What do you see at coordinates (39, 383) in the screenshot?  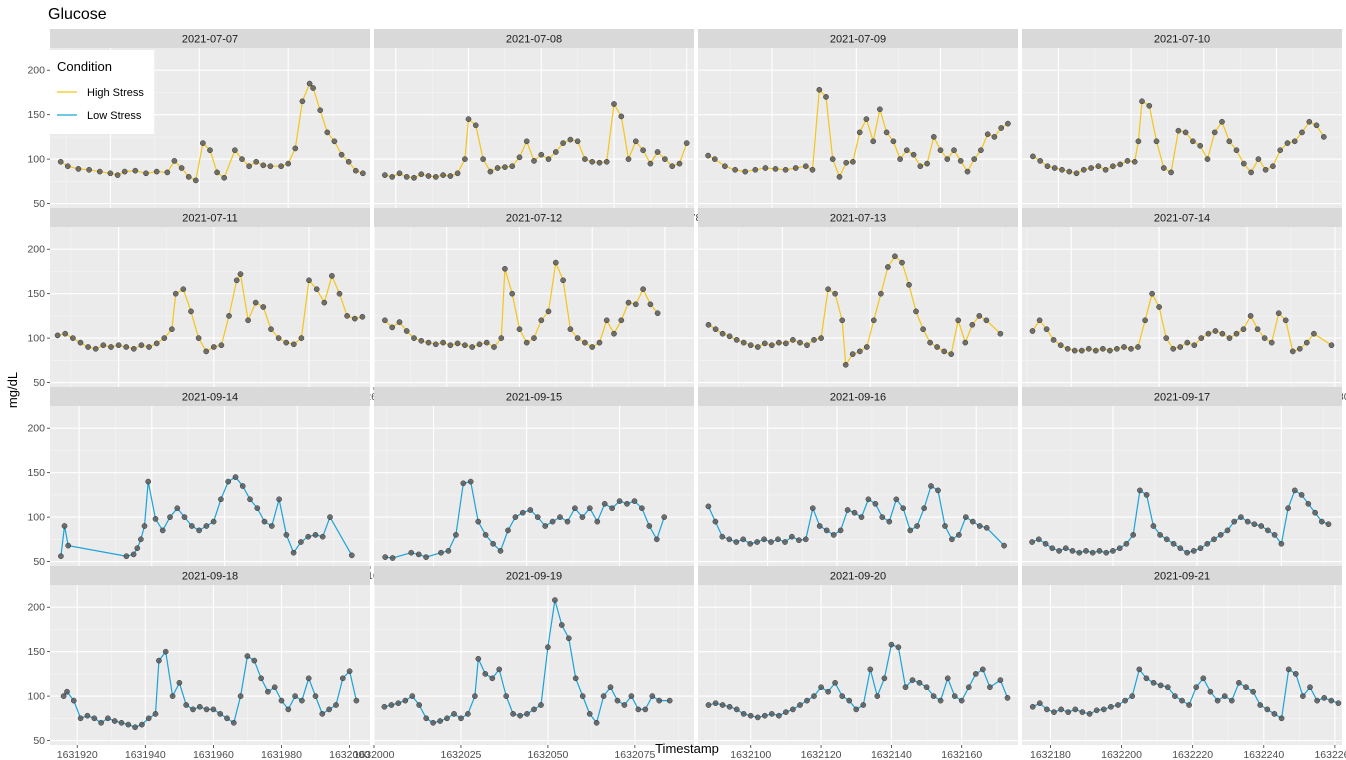 I see `y-tick-label: 50` at bounding box center [39, 383].